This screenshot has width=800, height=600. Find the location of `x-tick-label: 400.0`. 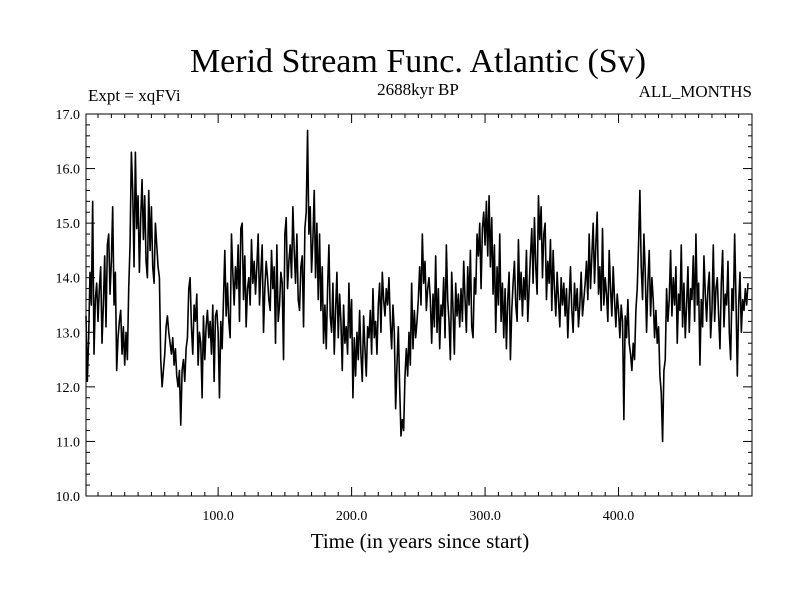

x-tick-label: 400.0 is located at coordinates (619, 516).